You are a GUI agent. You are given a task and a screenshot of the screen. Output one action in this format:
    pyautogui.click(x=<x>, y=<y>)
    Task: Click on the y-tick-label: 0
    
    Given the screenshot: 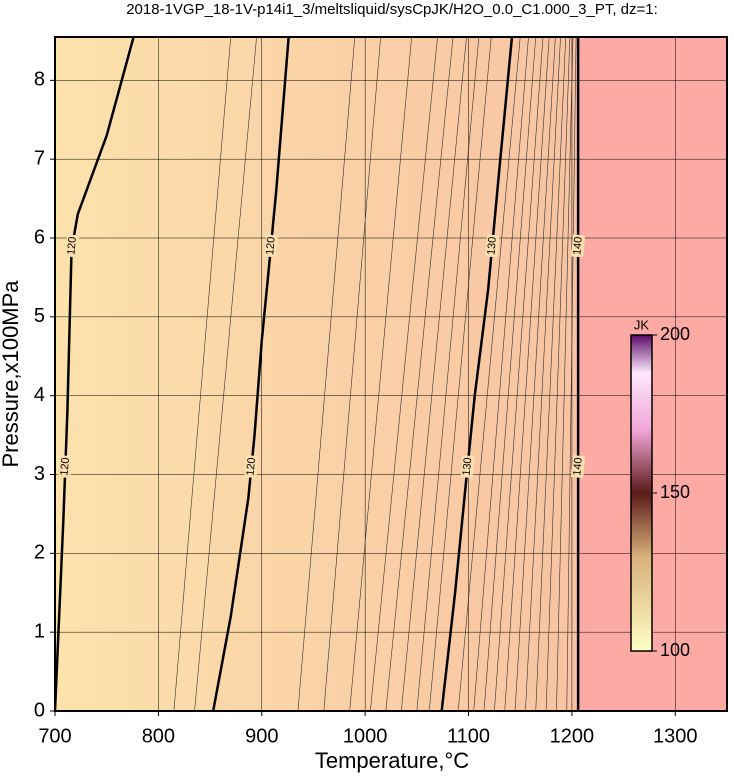 What is the action you would take?
    pyautogui.click(x=39, y=710)
    